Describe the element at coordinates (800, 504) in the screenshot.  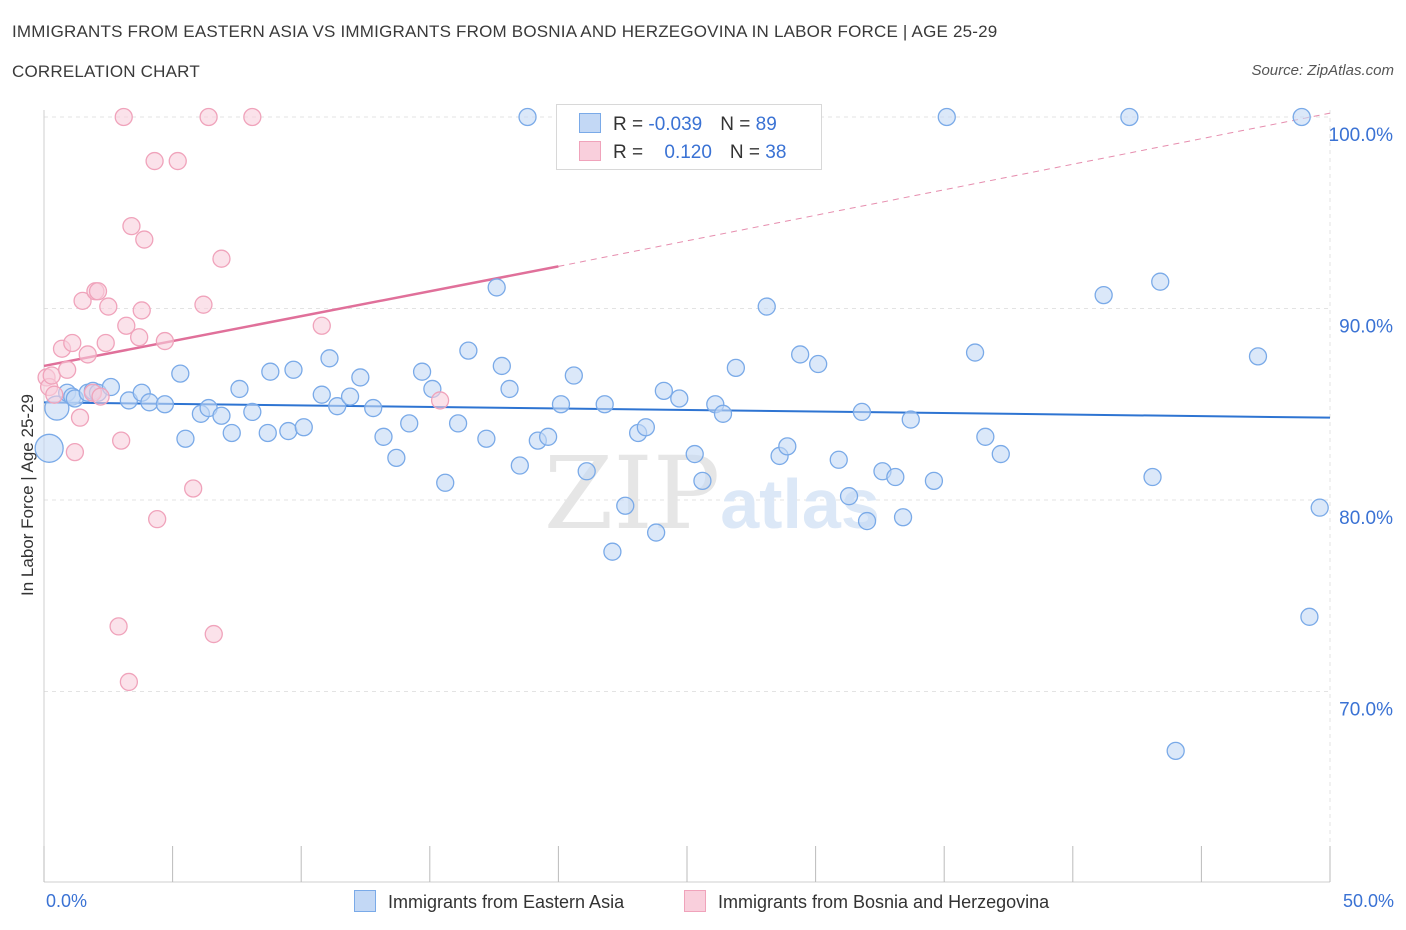
I see `svg-text: atlas` at that location.